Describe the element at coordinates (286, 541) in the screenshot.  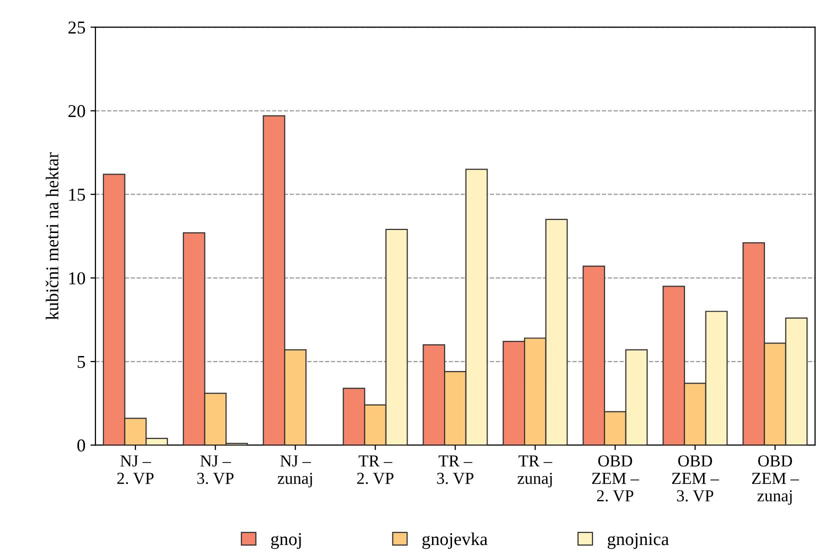
I see `legend-label: gnoj` at that location.